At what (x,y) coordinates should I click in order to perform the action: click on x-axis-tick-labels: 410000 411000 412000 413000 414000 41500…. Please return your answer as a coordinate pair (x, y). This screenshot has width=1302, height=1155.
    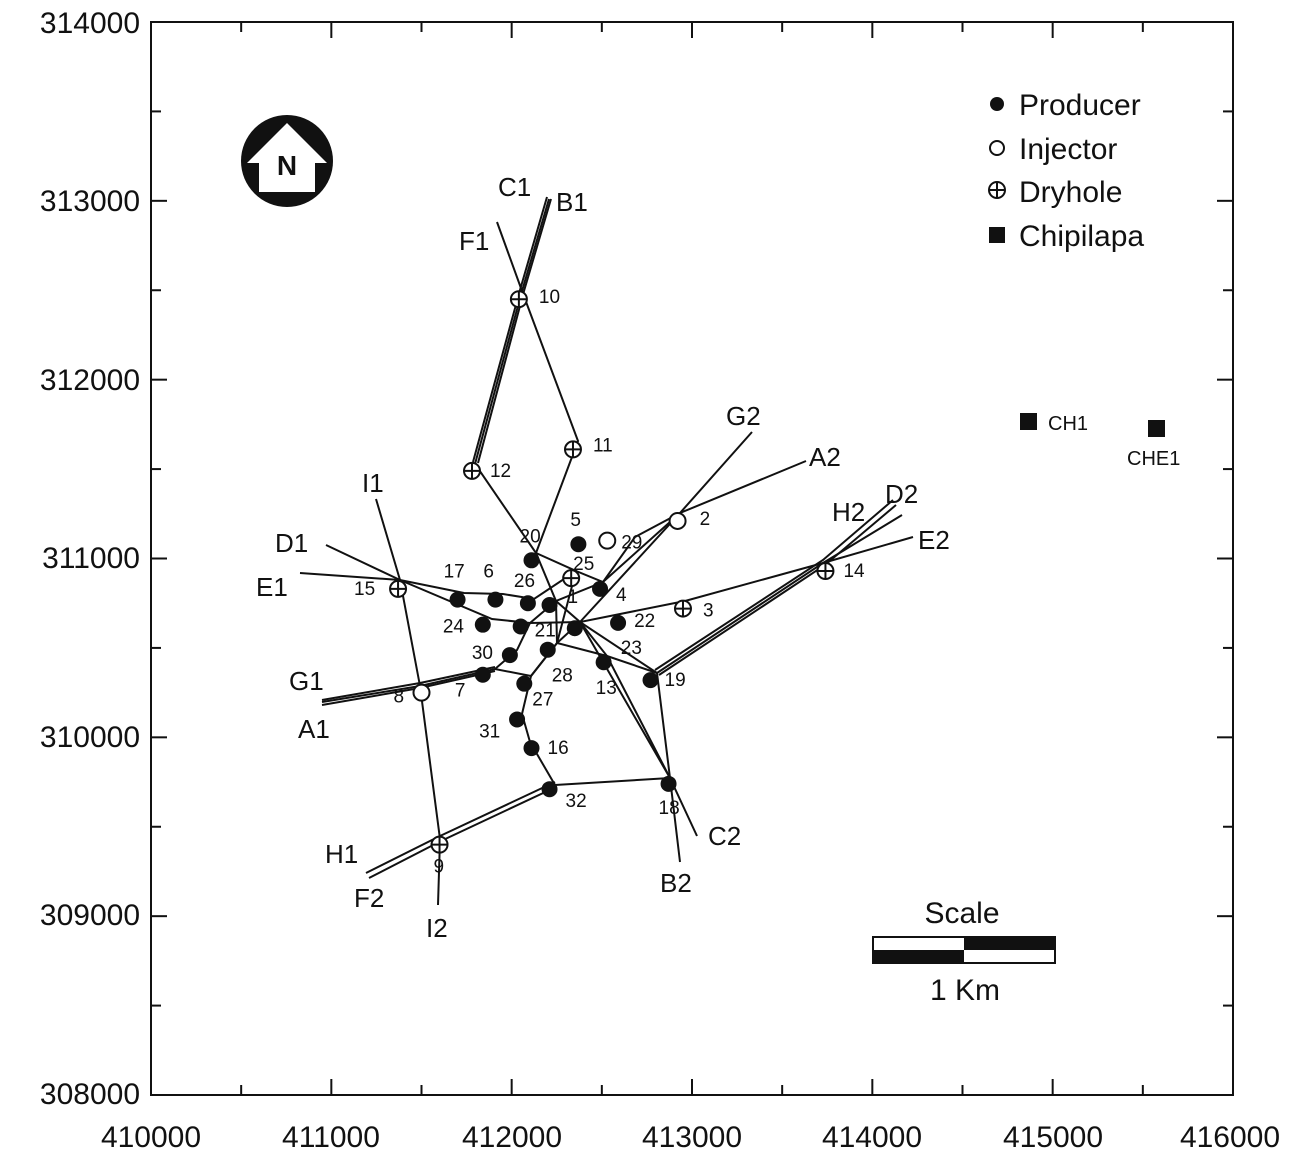
    Looking at the image, I should click on (690, 1137).